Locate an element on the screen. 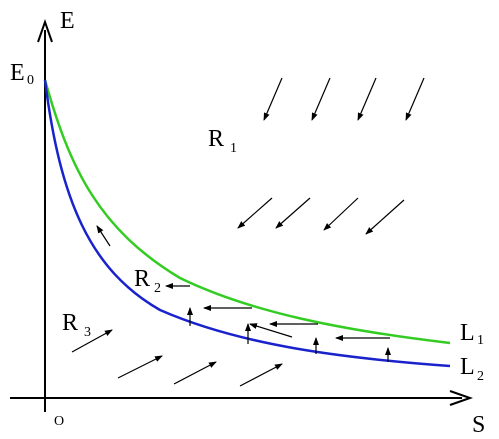  x-axis-arrow is located at coordinates (461, 398).